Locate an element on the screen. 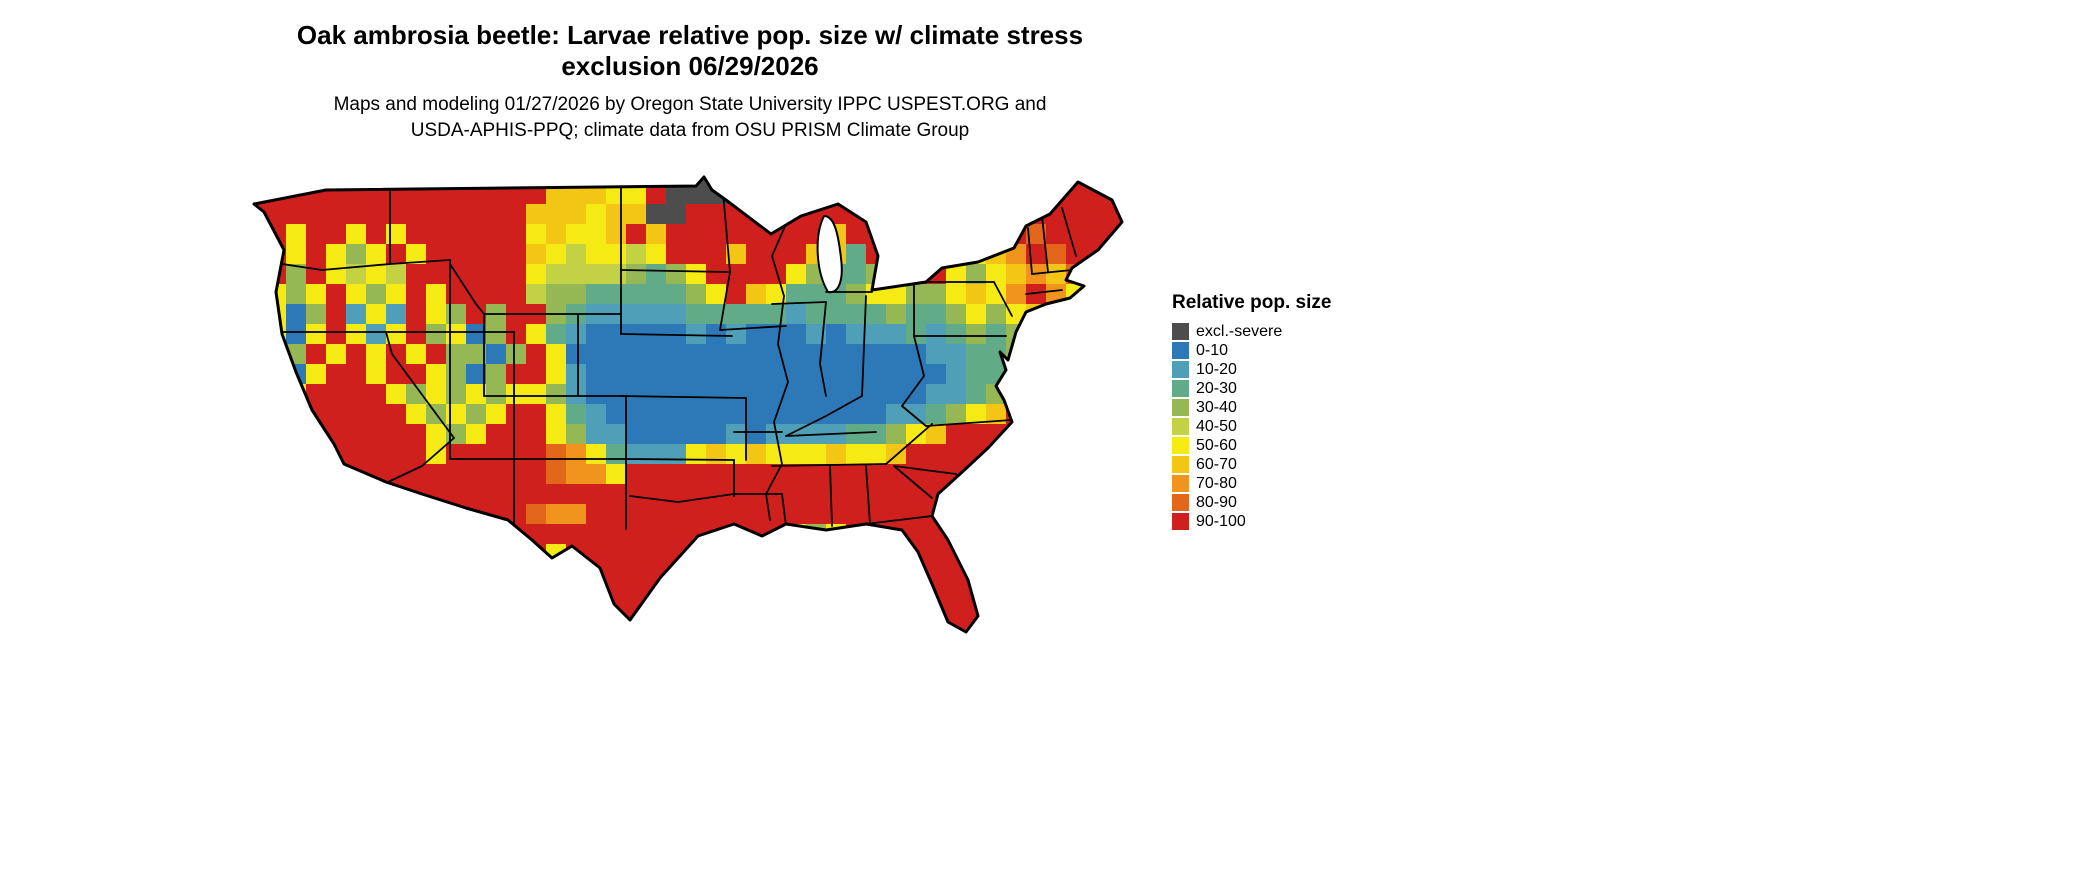 This screenshot has width=2100, height=892. legend-item: 40-50 is located at coordinates (1251, 426).